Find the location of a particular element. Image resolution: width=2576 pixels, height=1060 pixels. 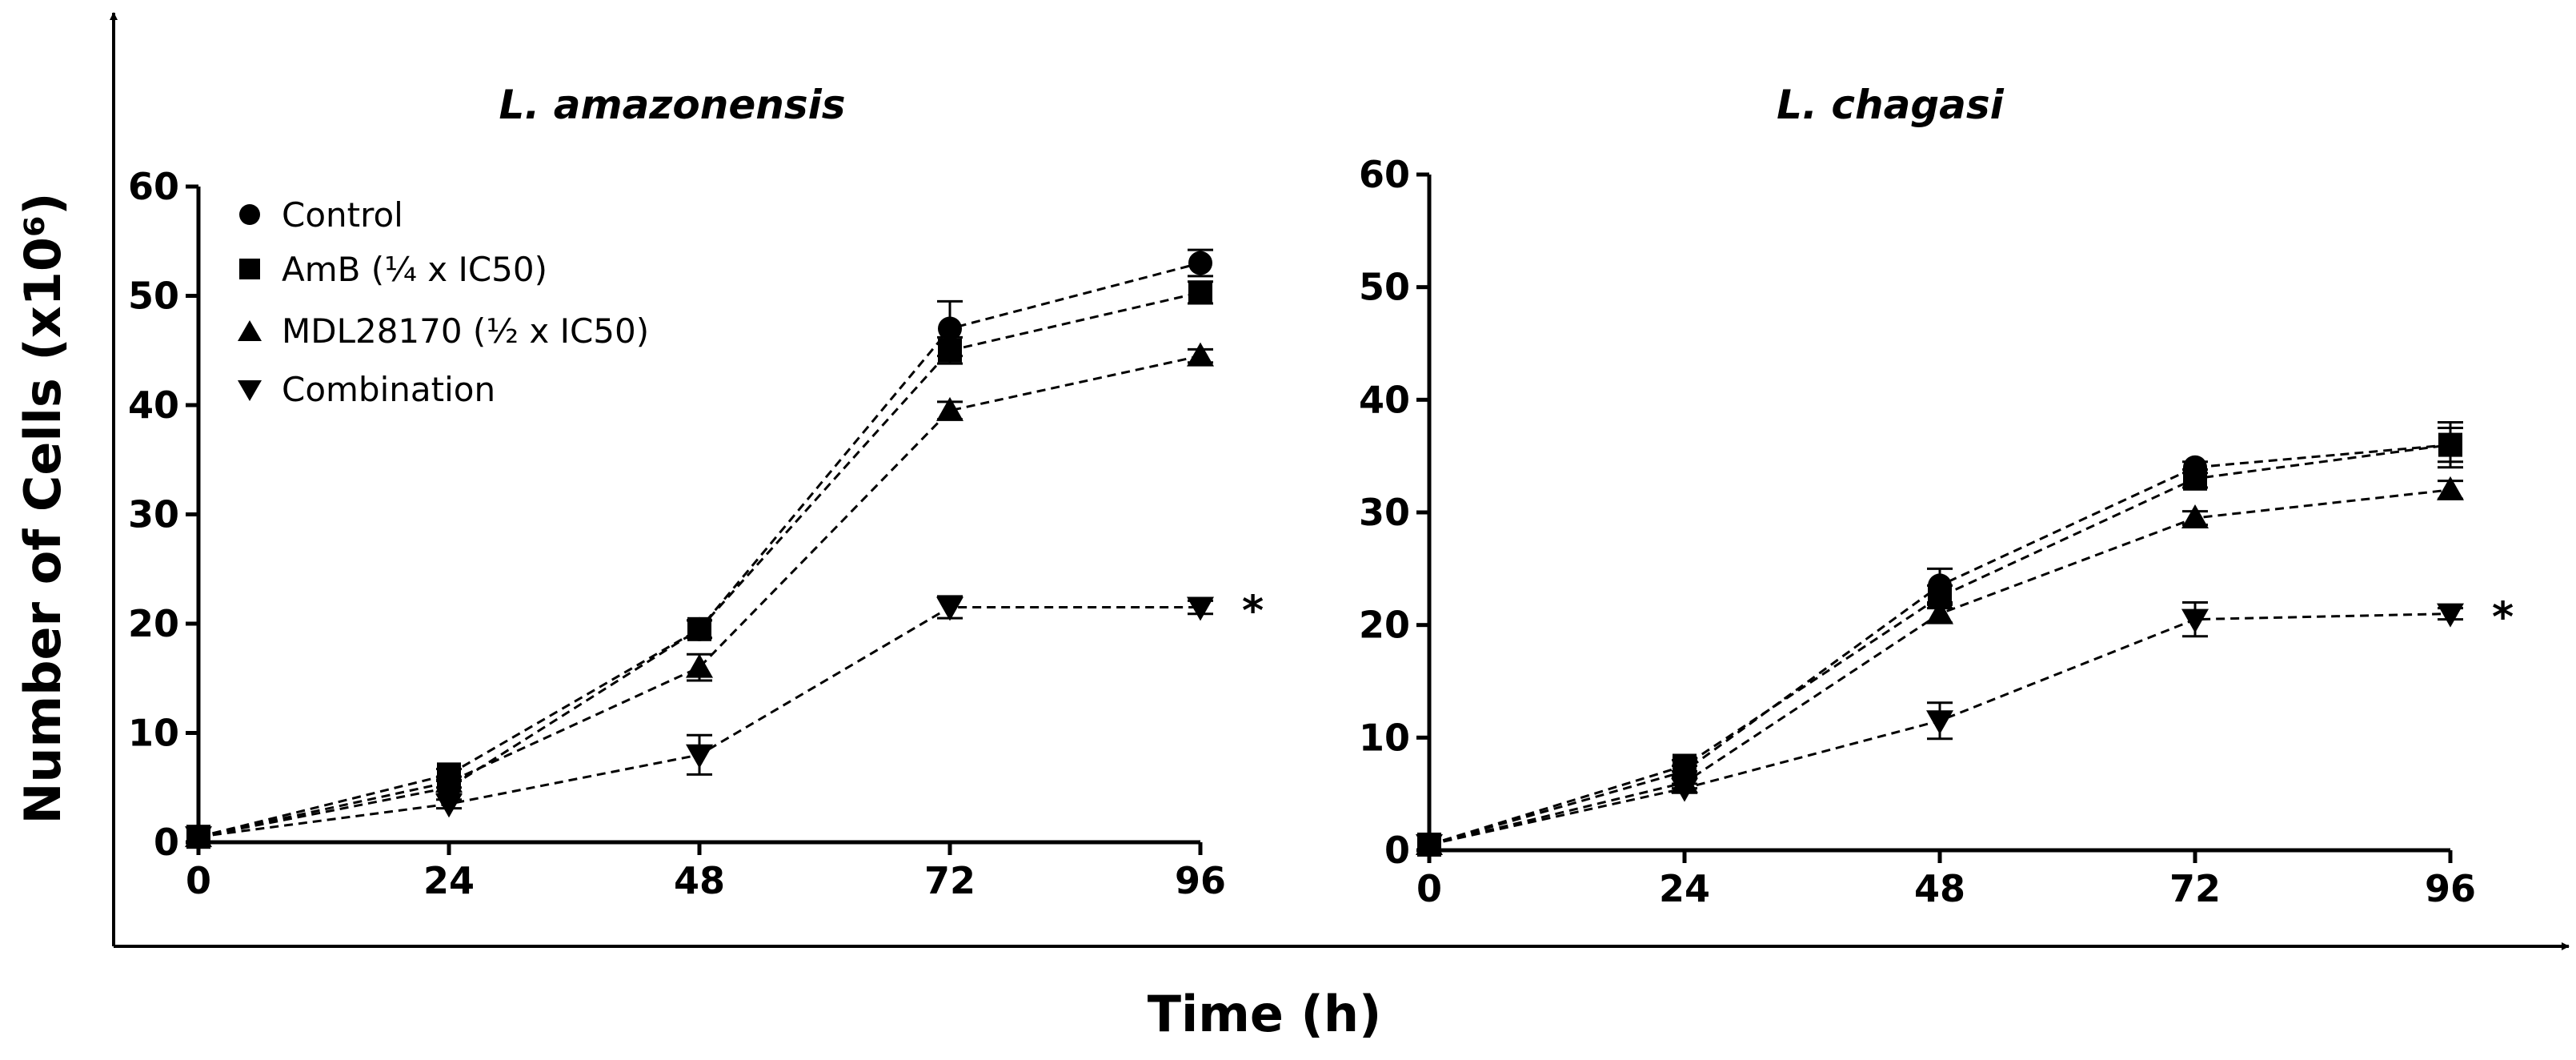

square-icon is located at coordinates (249, 269).